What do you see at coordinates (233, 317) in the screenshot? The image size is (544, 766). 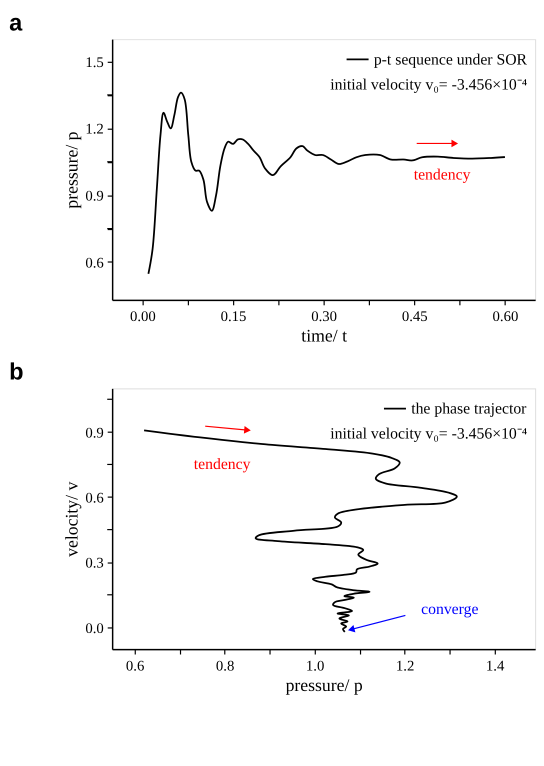 I see `x-tick-label: 0.15` at bounding box center [233, 317].